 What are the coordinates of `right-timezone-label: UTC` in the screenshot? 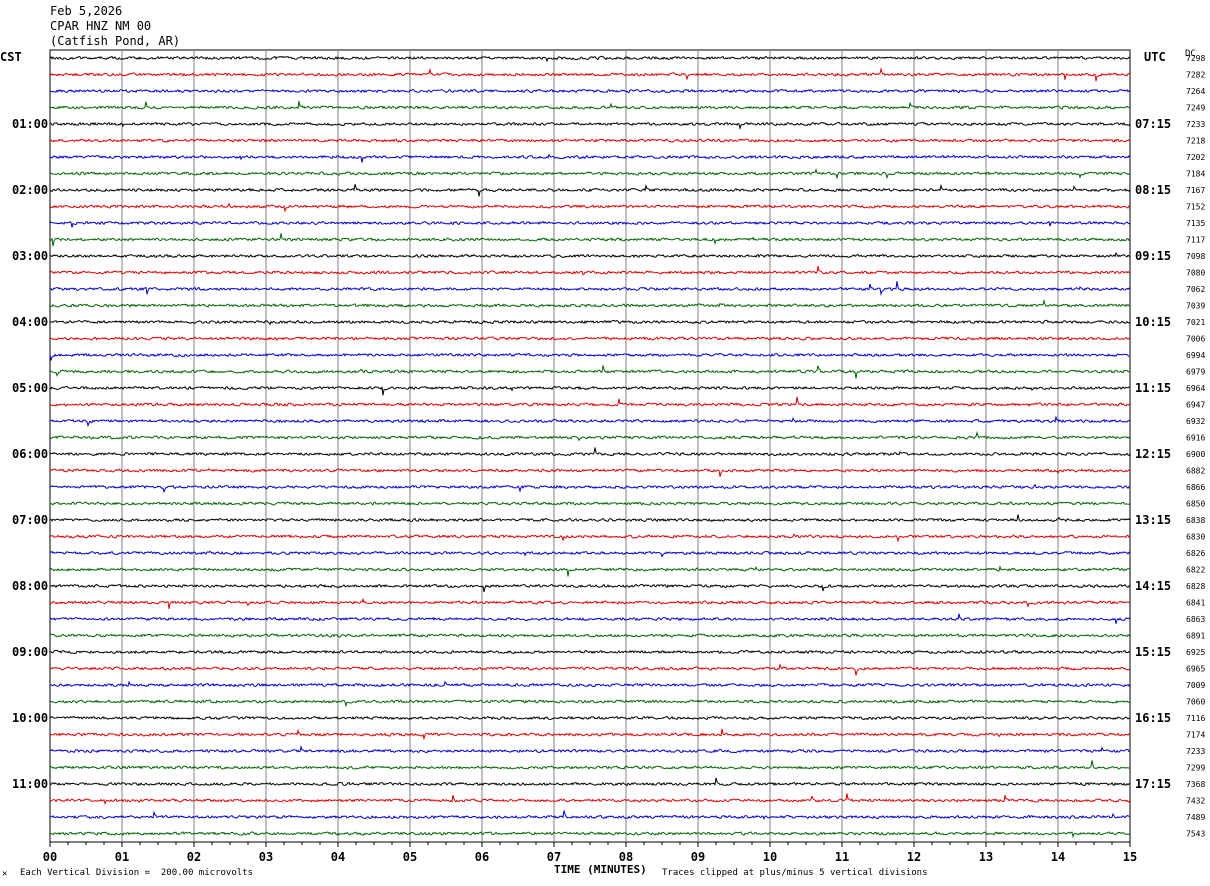 It's located at (1155, 57).